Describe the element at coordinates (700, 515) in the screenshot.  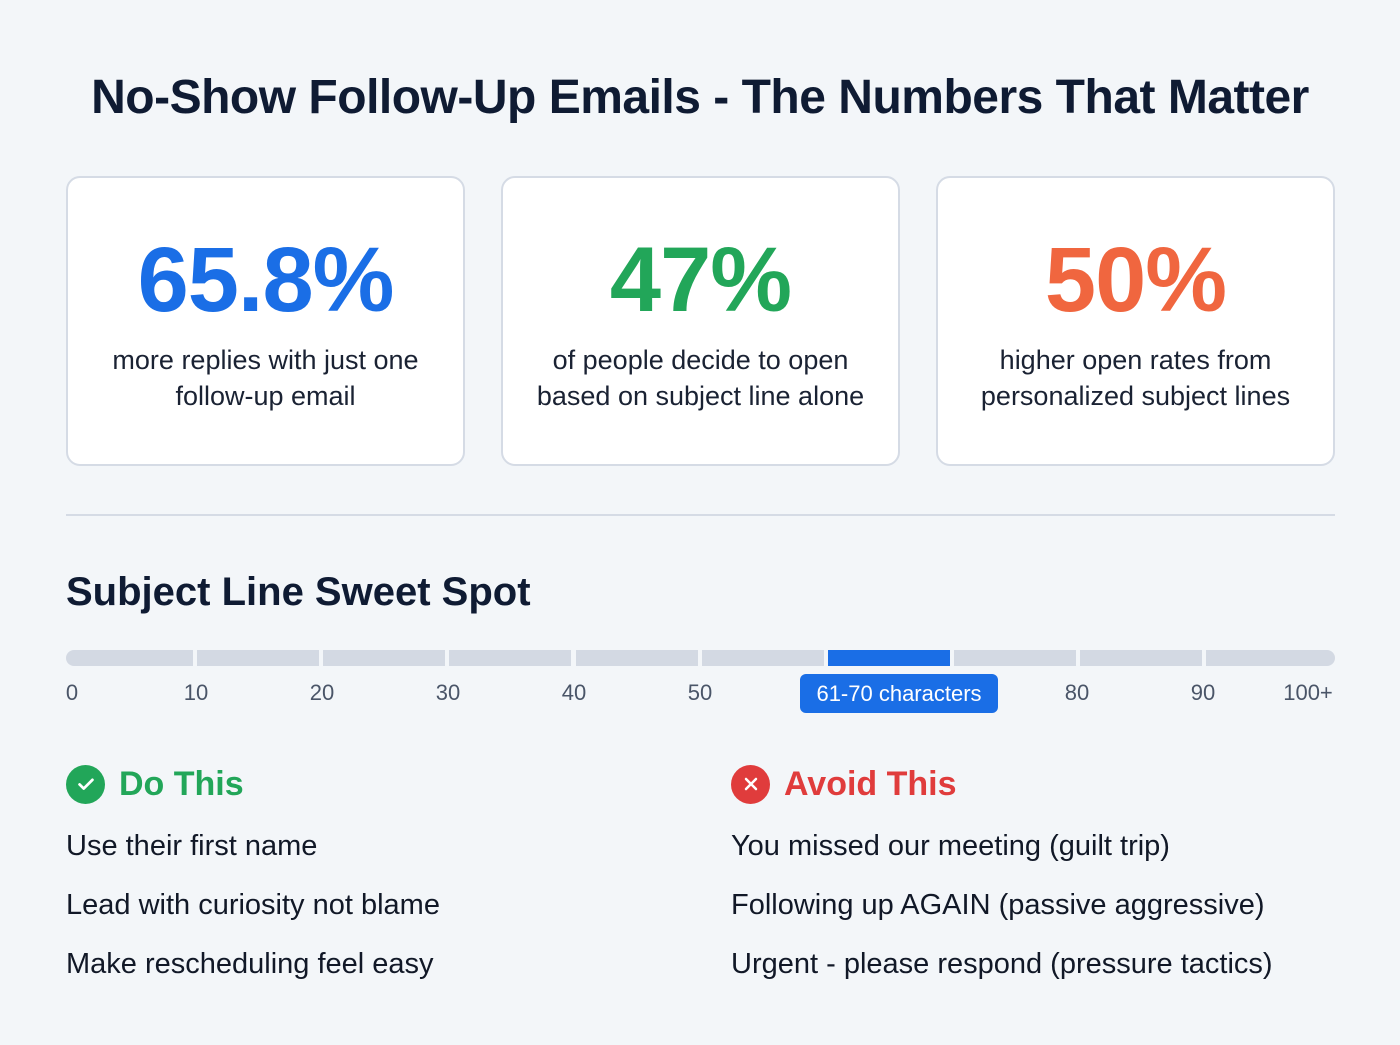
I see `section-divider` at that location.